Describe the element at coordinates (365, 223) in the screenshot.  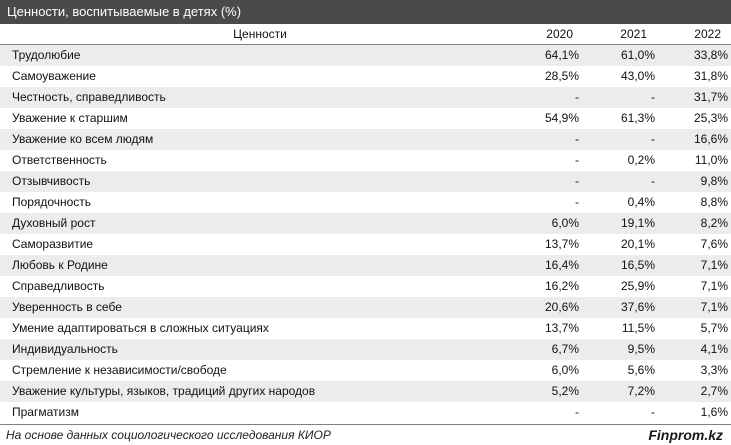
I see `table-row: Духовный рост 6,0% 19,1% 8,2%` at that location.